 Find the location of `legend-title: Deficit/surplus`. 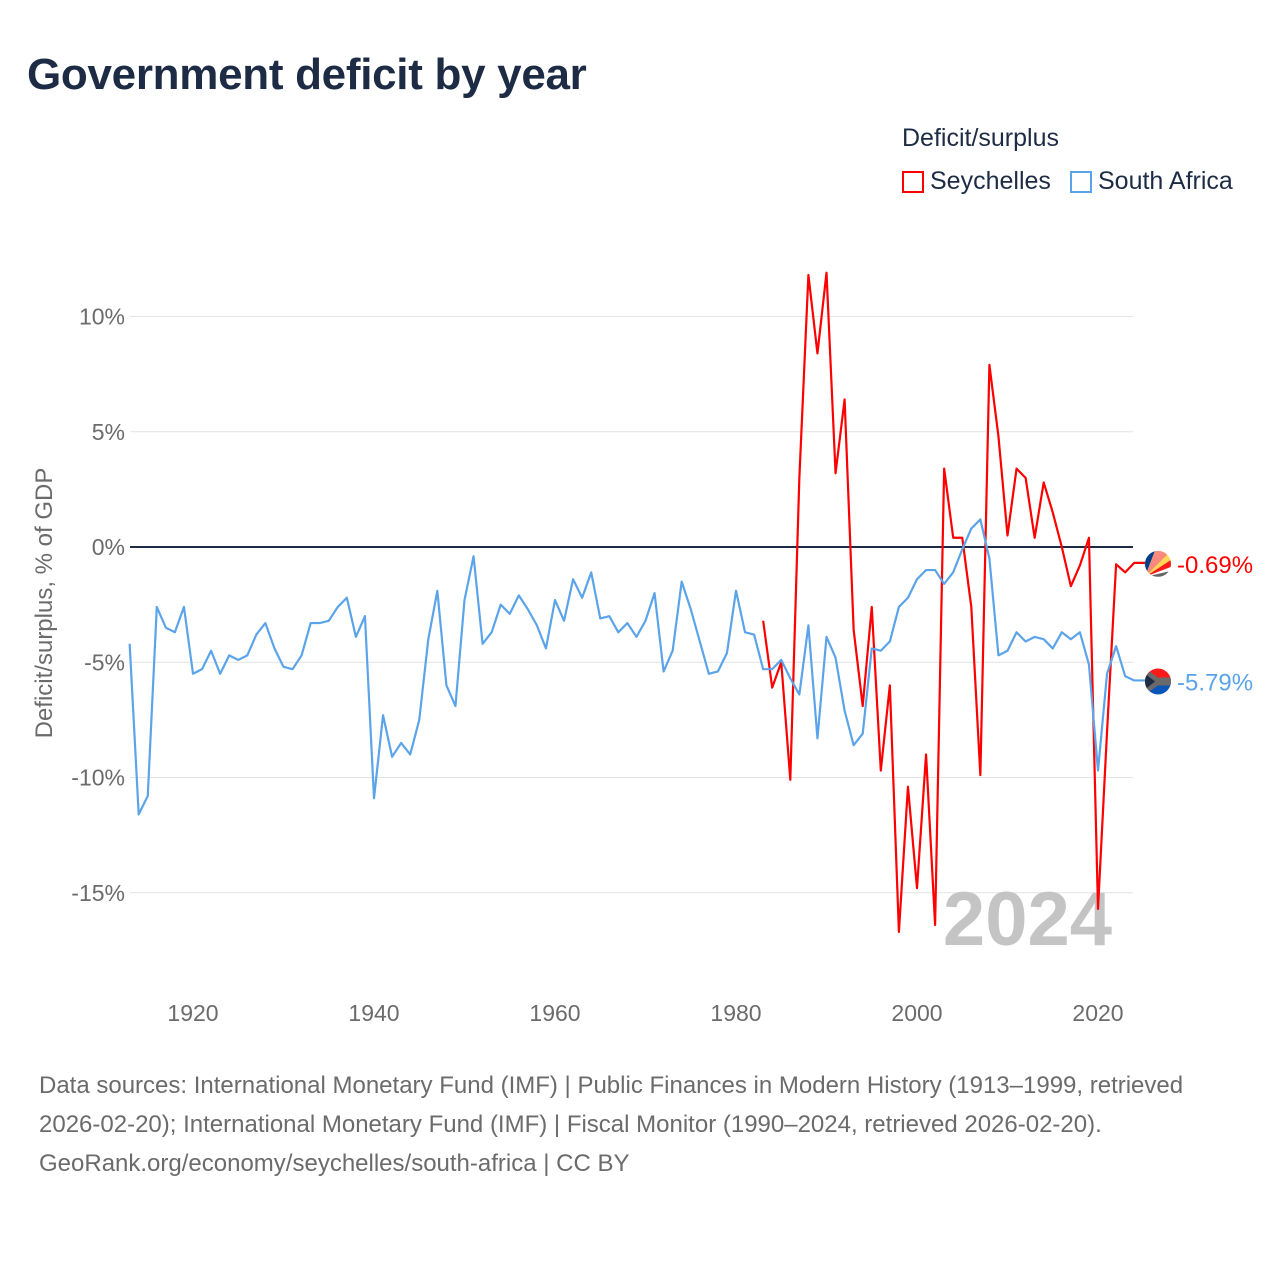

legend-title: Deficit/surplus is located at coordinates (980, 138).